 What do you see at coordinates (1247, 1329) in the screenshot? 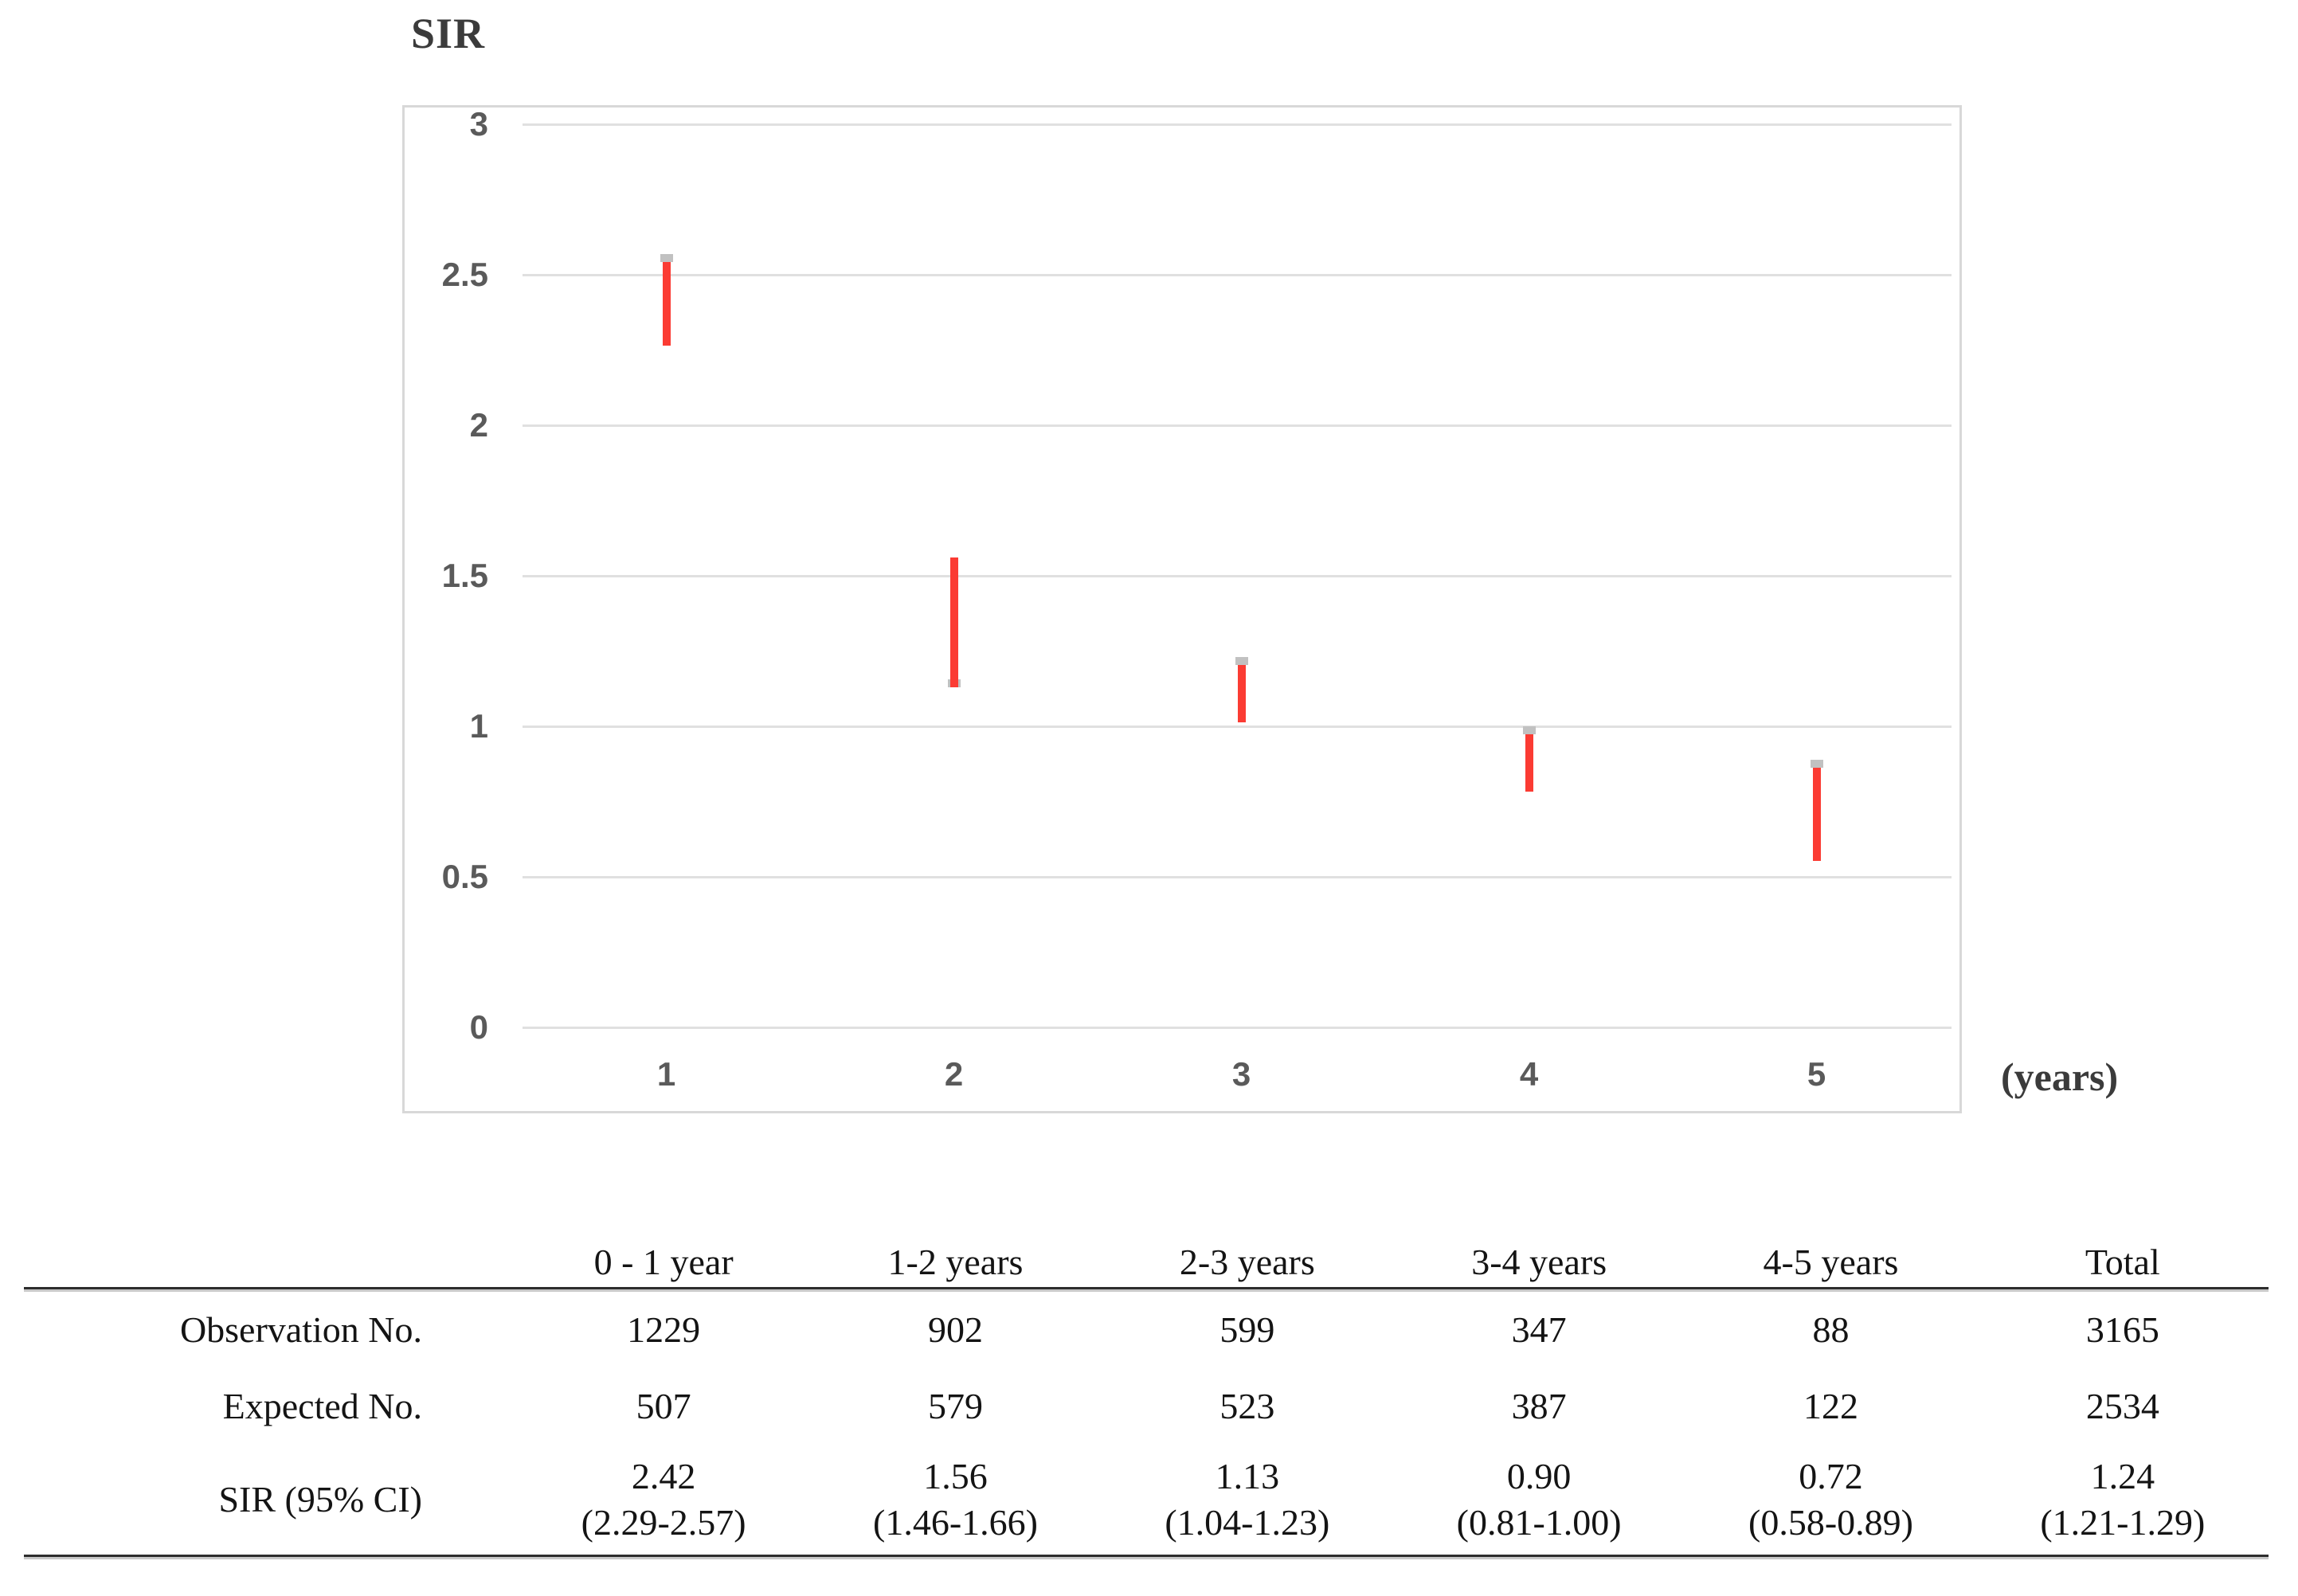
I see `table-cell: 599` at bounding box center [1247, 1329].